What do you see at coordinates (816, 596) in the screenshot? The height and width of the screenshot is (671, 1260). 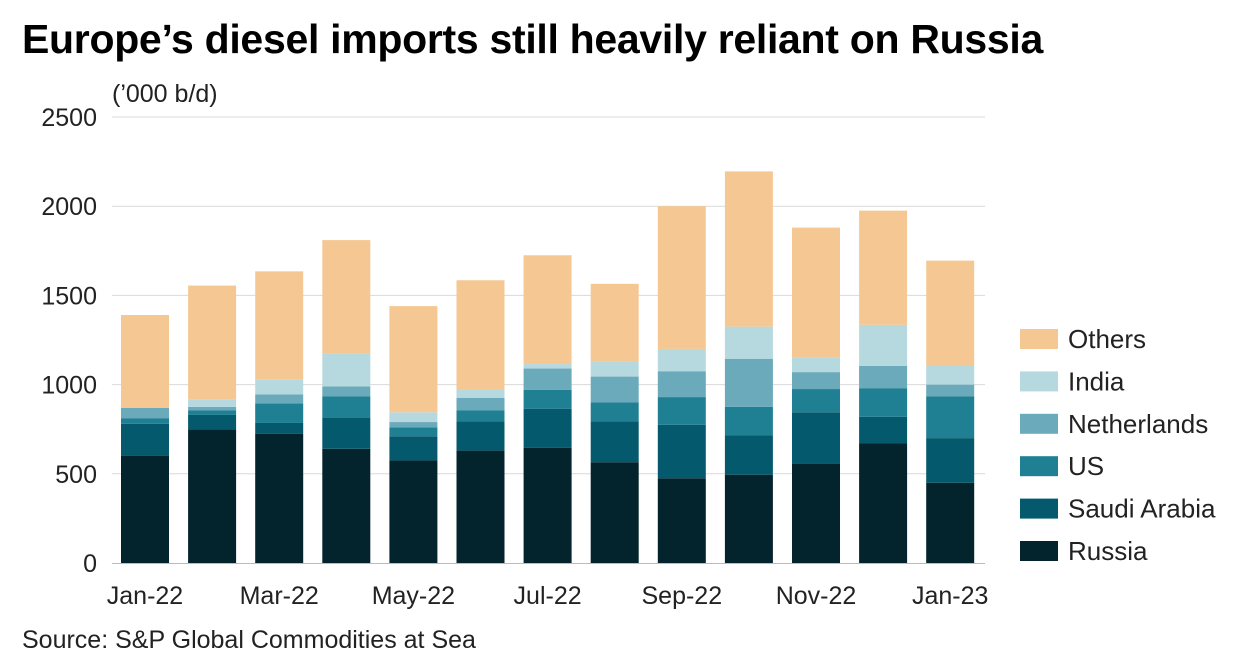 I see `x-tick-label: Nov-22` at bounding box center [816, 596].